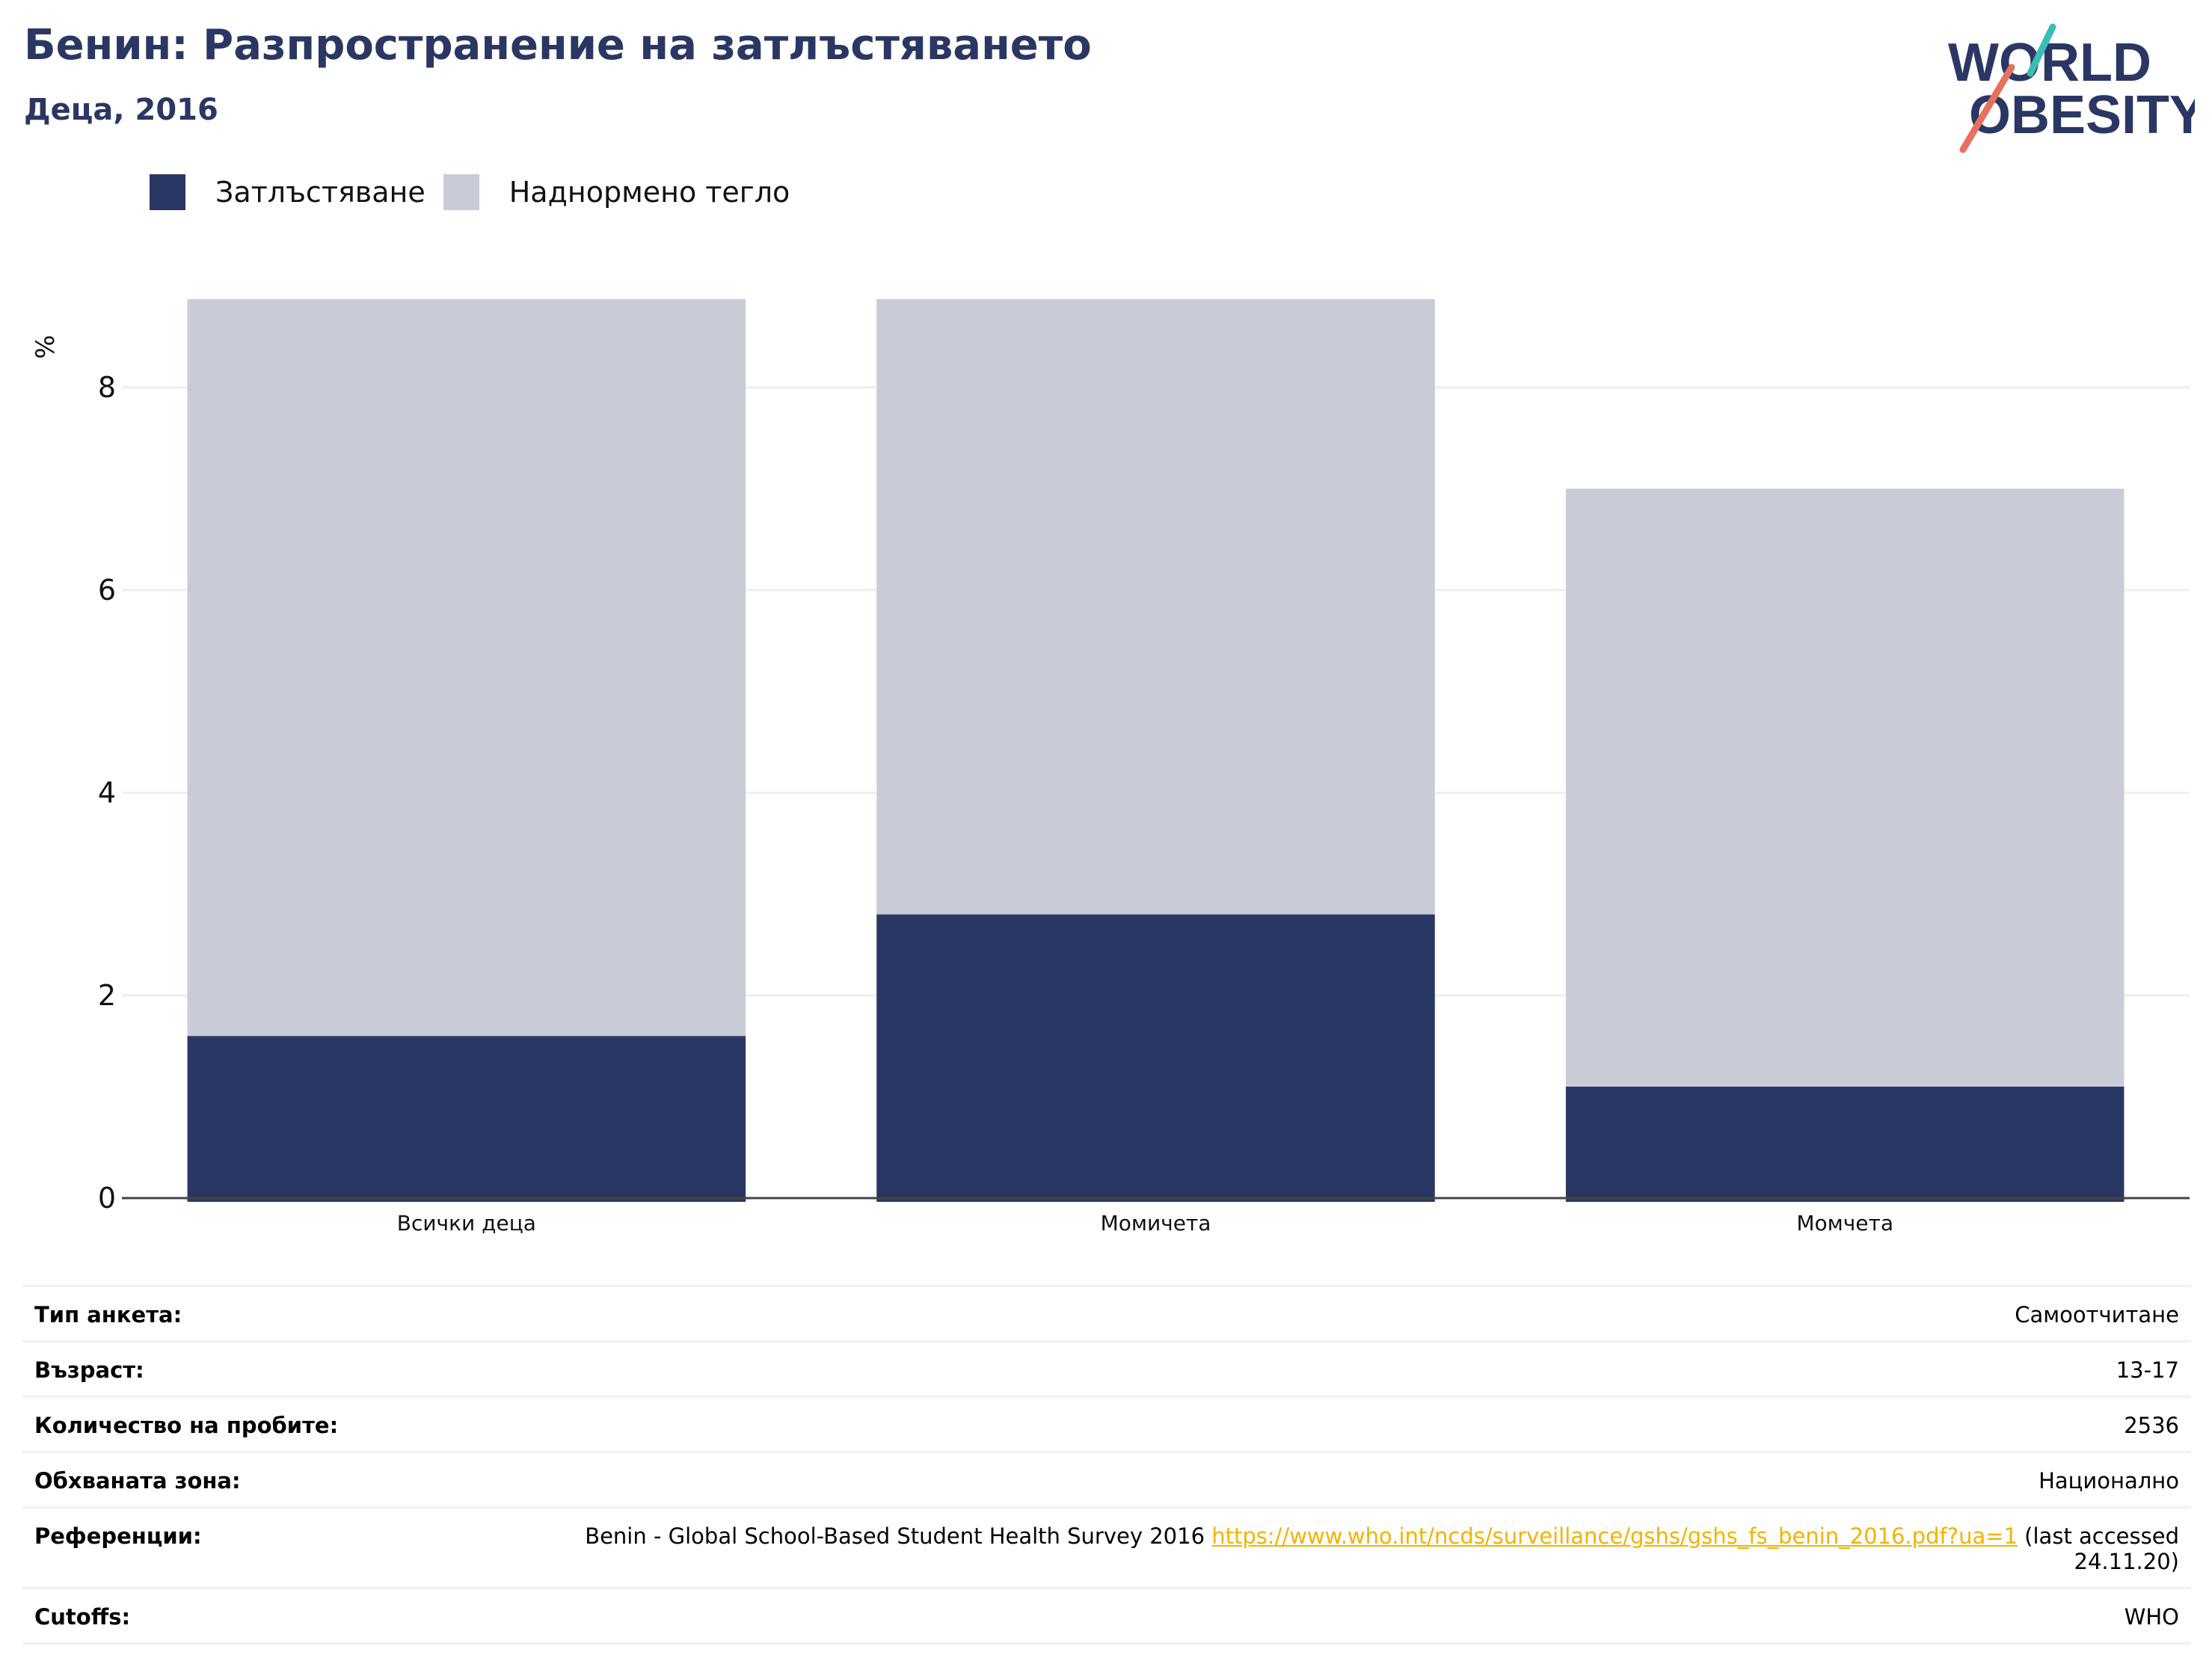 The height and width of the screenshot is (1670, 2212). I want to click on info-key: Обхваната зона:, so click(137, 1481).